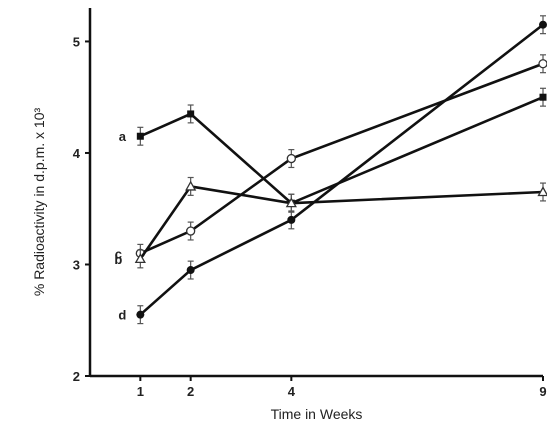 The width and height of the screenshot is (547, 429). I want to click on series-tag-a: a, so click(123, 136).